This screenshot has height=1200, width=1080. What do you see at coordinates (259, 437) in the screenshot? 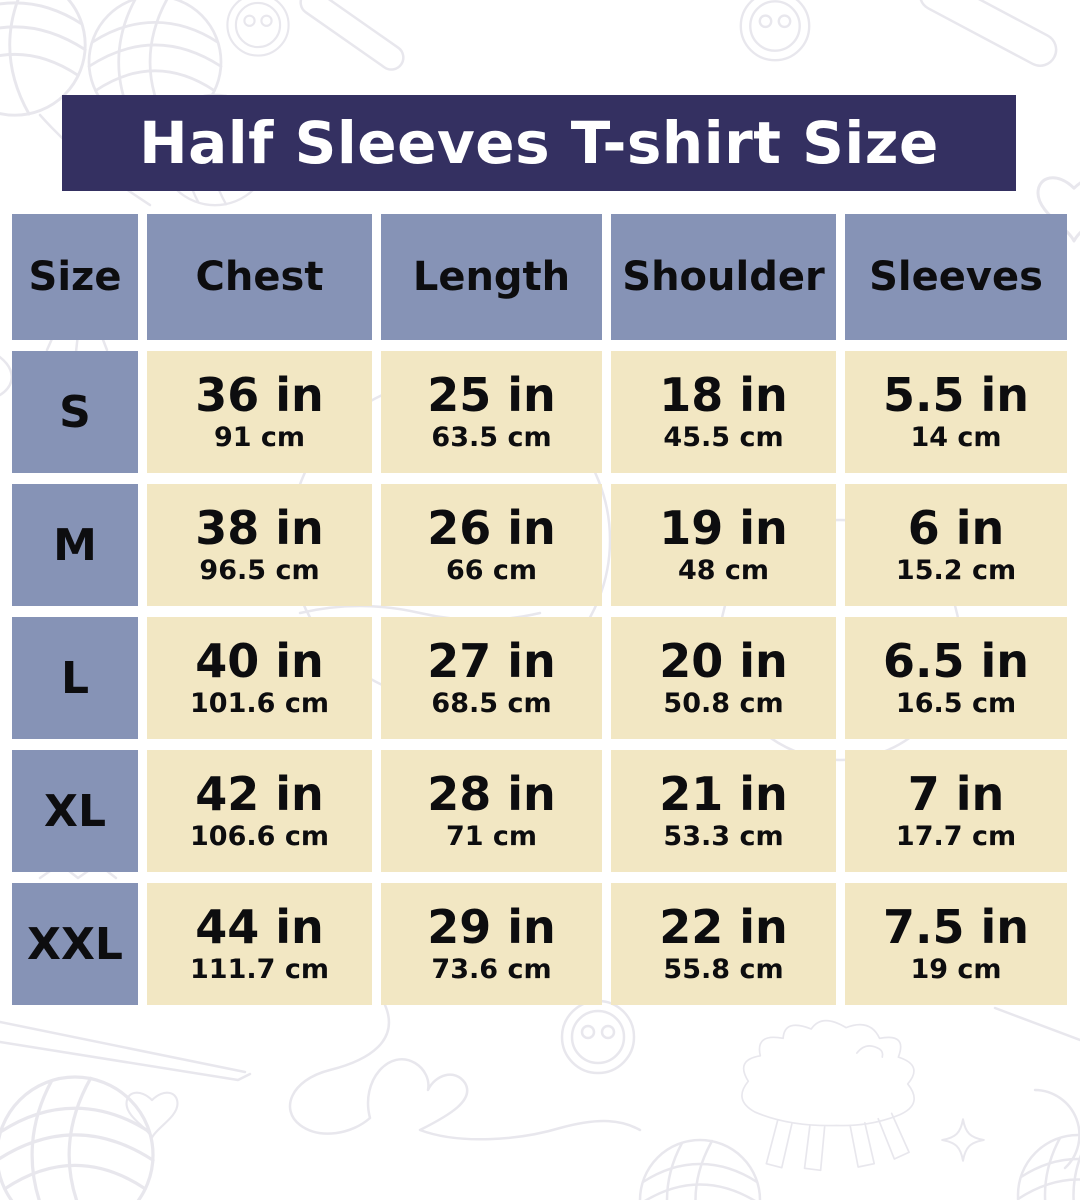
I see `value-cm: 91 cm` at bounding box center [259, 437].